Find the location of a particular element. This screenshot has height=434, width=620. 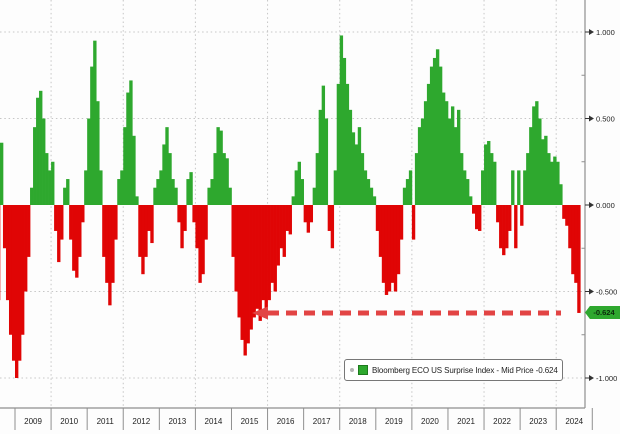

y-axis-label: -1.000 is located at coordinates (606, 378).